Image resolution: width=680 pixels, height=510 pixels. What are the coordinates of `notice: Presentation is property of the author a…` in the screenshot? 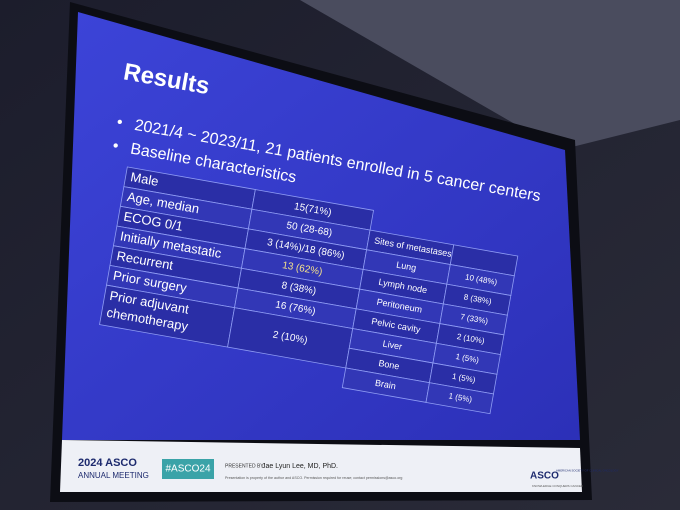 It's located at (313, 478).